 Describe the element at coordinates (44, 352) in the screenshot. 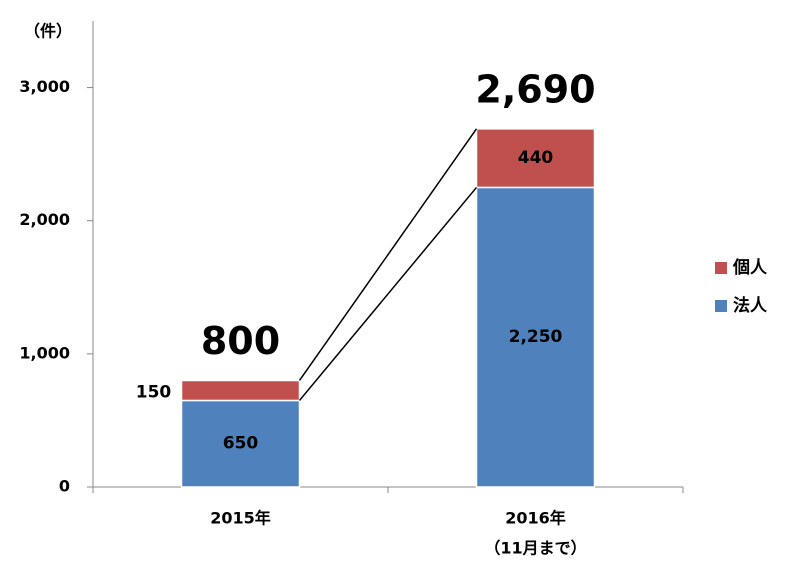

I see `y-tick-label: 1,000` at that location.